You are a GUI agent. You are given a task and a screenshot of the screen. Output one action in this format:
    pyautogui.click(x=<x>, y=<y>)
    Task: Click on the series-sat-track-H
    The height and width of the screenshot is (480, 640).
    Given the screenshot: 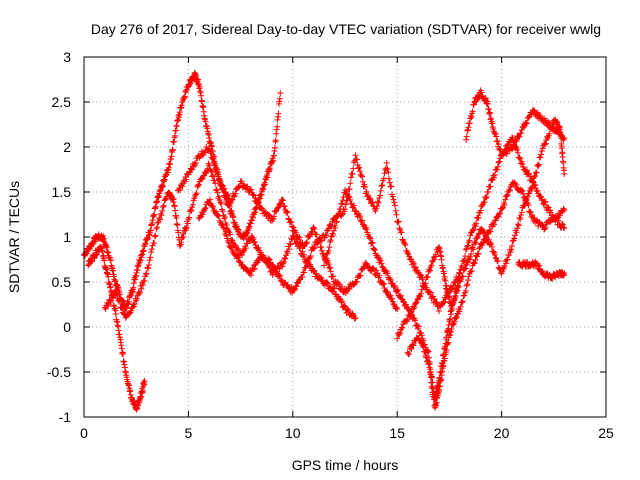 What is the action you would take?
    pyautogui.click(x=515, y=123)
    